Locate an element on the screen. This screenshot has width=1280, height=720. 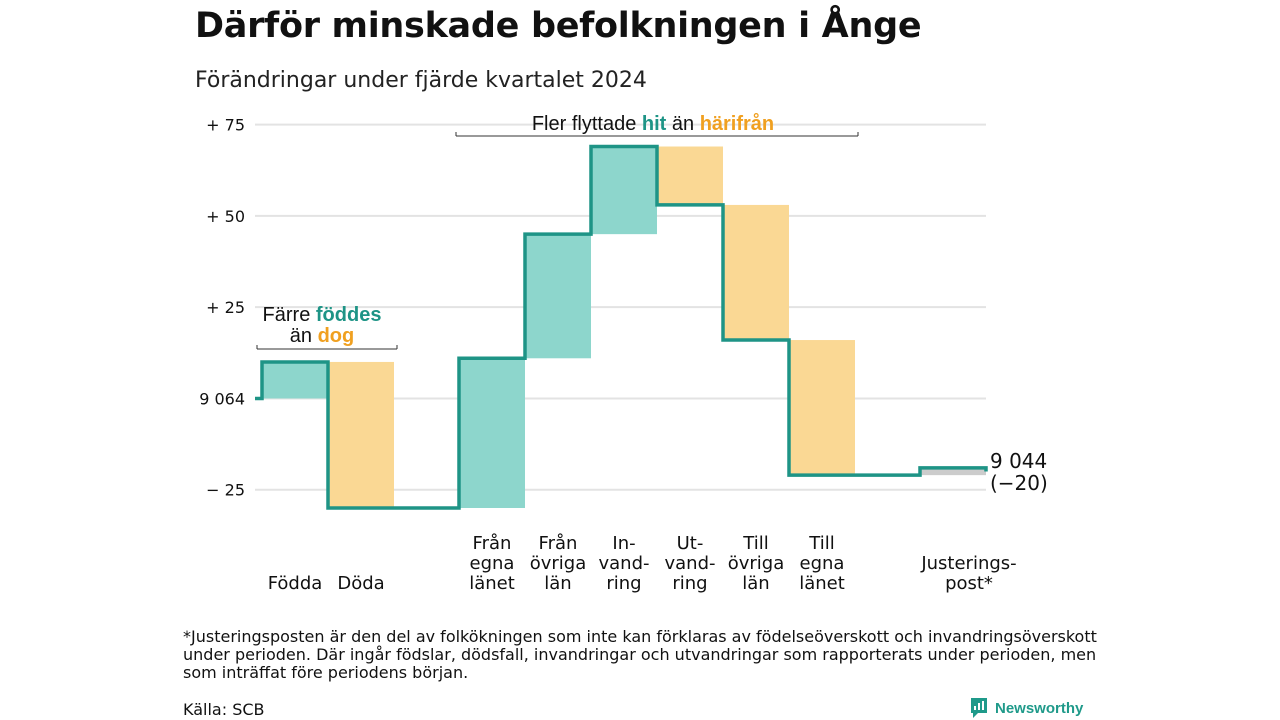
annotation-part: föddes is located at coordinates (349, 315).